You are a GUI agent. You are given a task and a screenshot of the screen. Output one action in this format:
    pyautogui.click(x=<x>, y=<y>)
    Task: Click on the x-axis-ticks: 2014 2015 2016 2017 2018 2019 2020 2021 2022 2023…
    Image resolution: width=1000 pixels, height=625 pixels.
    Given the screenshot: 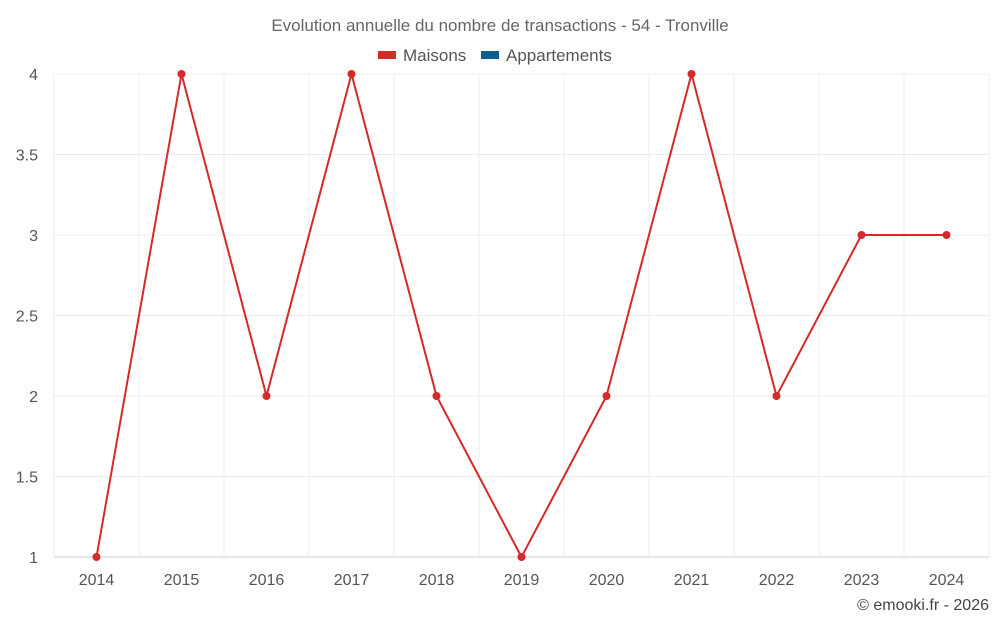 What is the action you would take?
    pyautogui.click(x=522, y=580)
    